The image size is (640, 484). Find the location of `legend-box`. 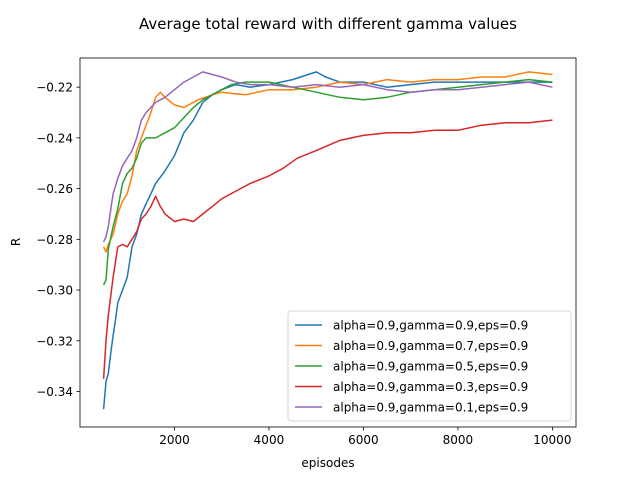

legend-box is located at coordinates (429, 366).